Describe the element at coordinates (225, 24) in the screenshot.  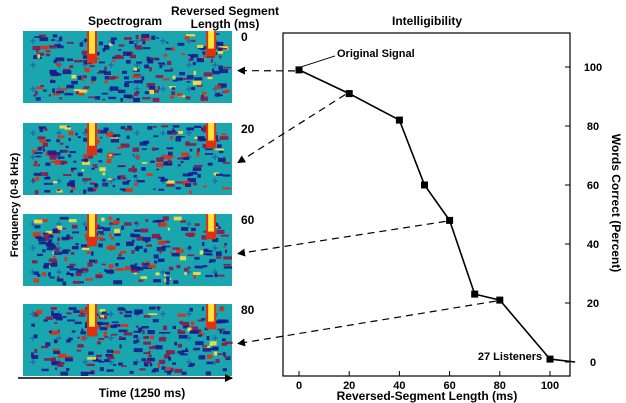
I see `panel-header-line2: Length (ms)` at that location.